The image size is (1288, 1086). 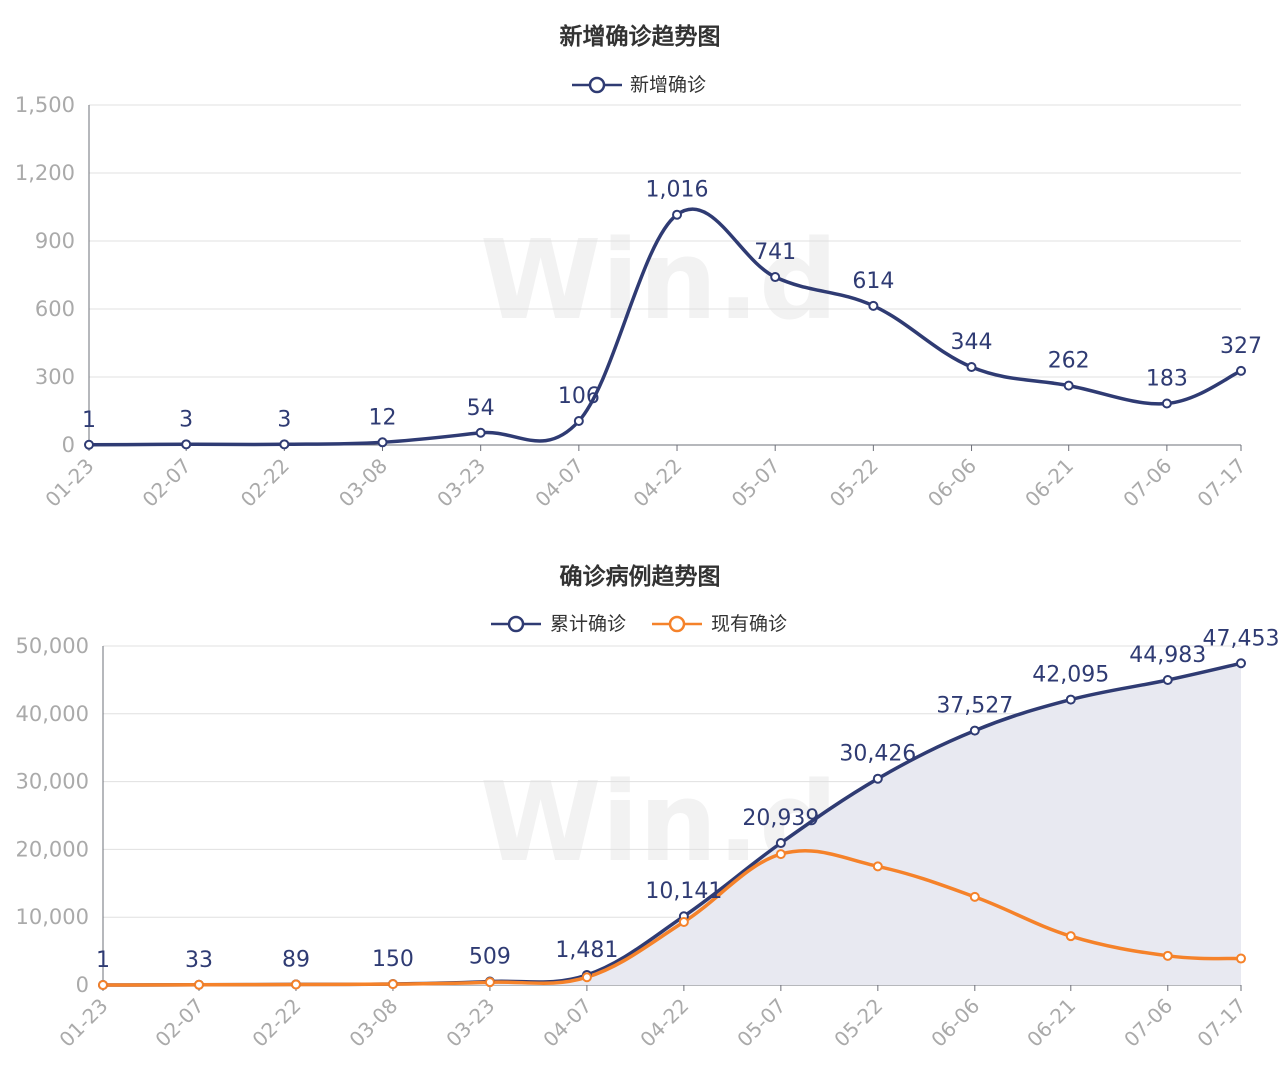 What do you see at coordinates (265, 483) in the screenshot?
I see `chart1-xtick-label: 02-22` at bounding box center [265, 483].